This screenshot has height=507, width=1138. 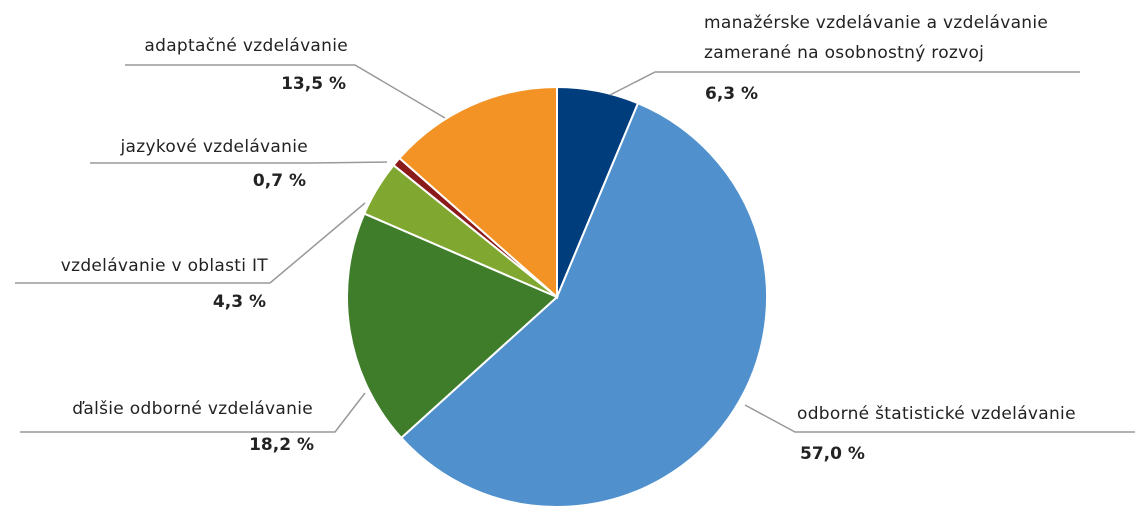 What do you see at coordinates (936, 414) in the screenshot?
I see `slice-label: odborné štatistické vzdelávanie` at bounding box center [936, 414].